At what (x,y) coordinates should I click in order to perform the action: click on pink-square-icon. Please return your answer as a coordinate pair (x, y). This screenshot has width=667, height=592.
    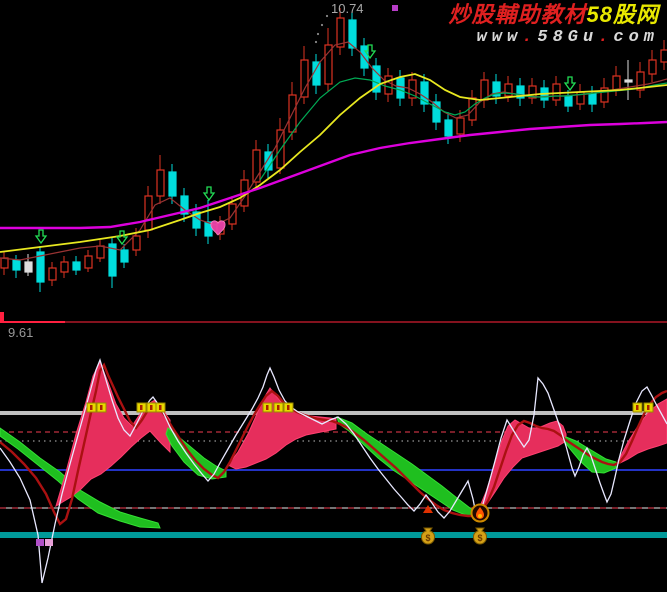
    Looking at the image, I should click on (49, 542).